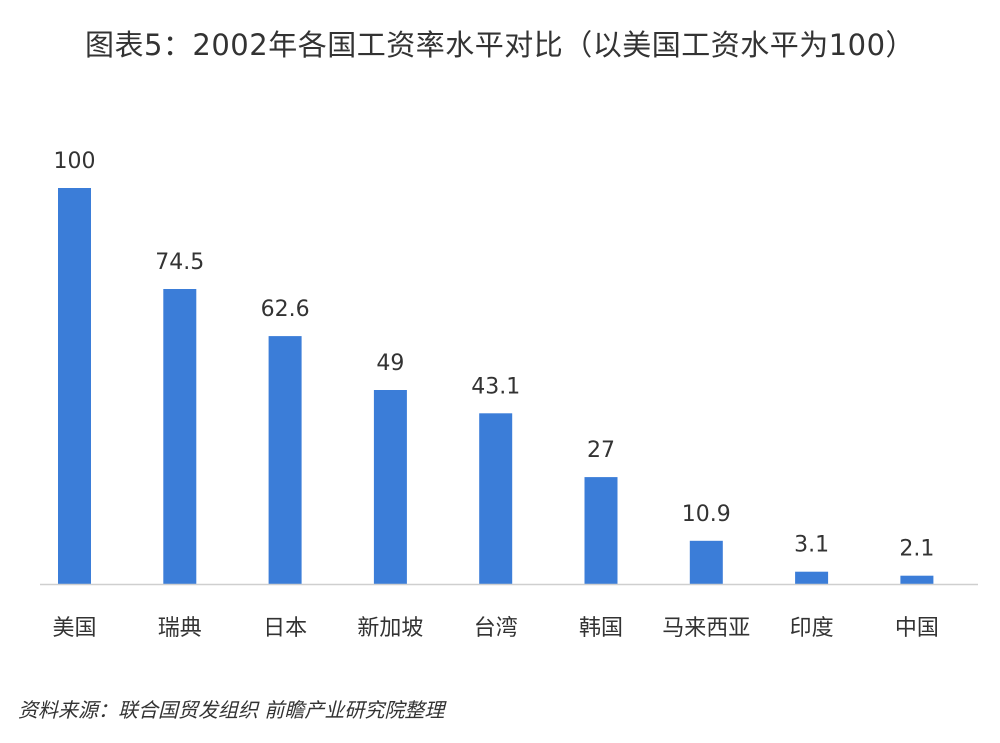 This screenshot has width=1000, height=743. I want to click on category-labels-group: 美国 瑞典 日本 新加坡 台湾 韩国 马来西亚 印度 中国, so click(495, 628).